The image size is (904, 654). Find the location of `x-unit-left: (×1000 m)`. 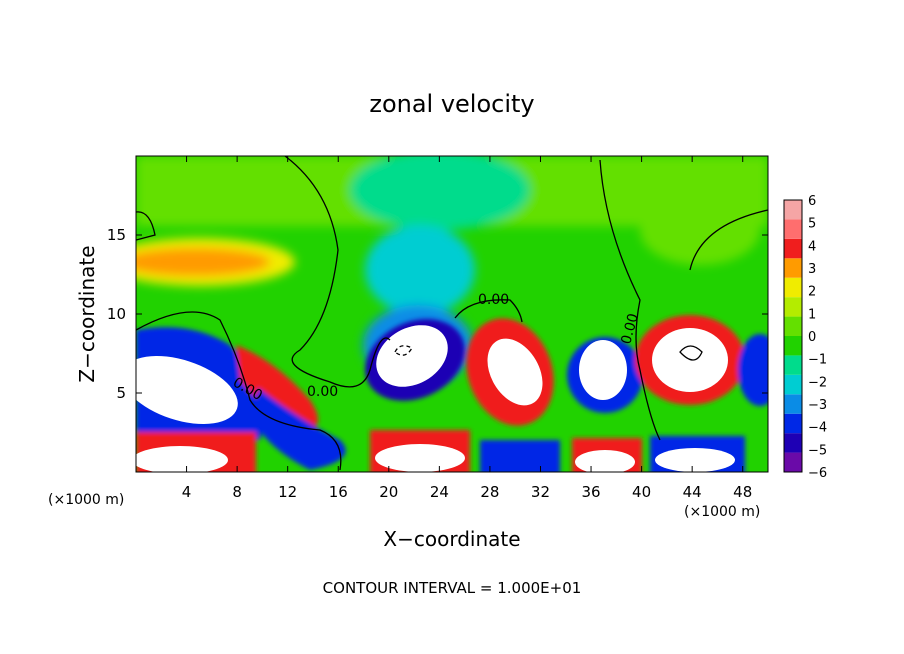

x-unit-left: (×1000 m) is located at coordinates (86, 500).